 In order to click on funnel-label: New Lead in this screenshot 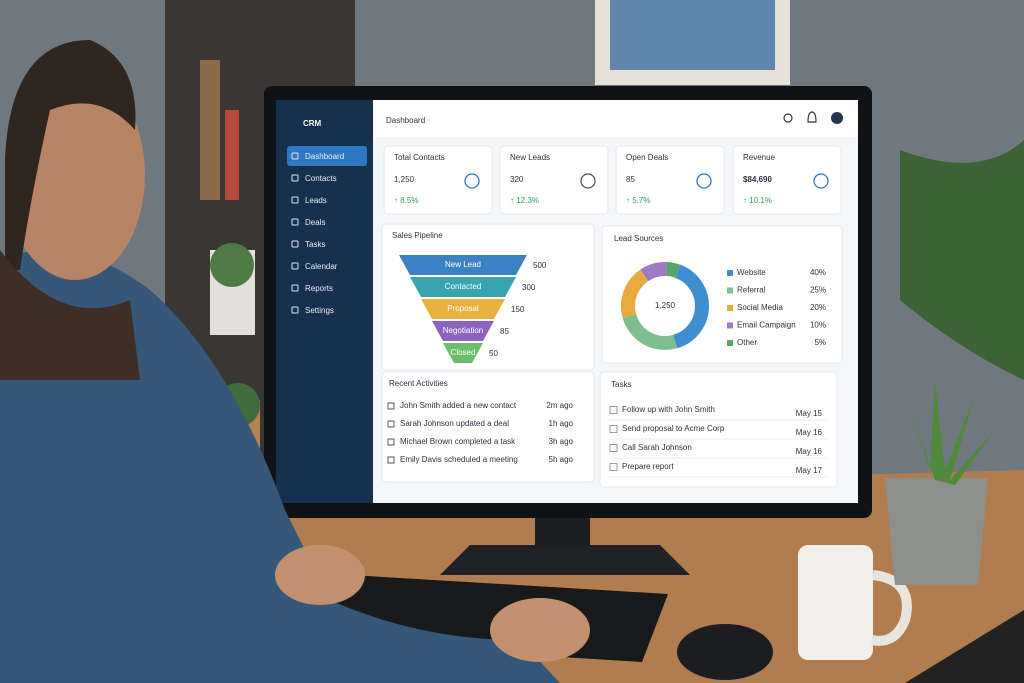, I will do `click(463, 264)`.